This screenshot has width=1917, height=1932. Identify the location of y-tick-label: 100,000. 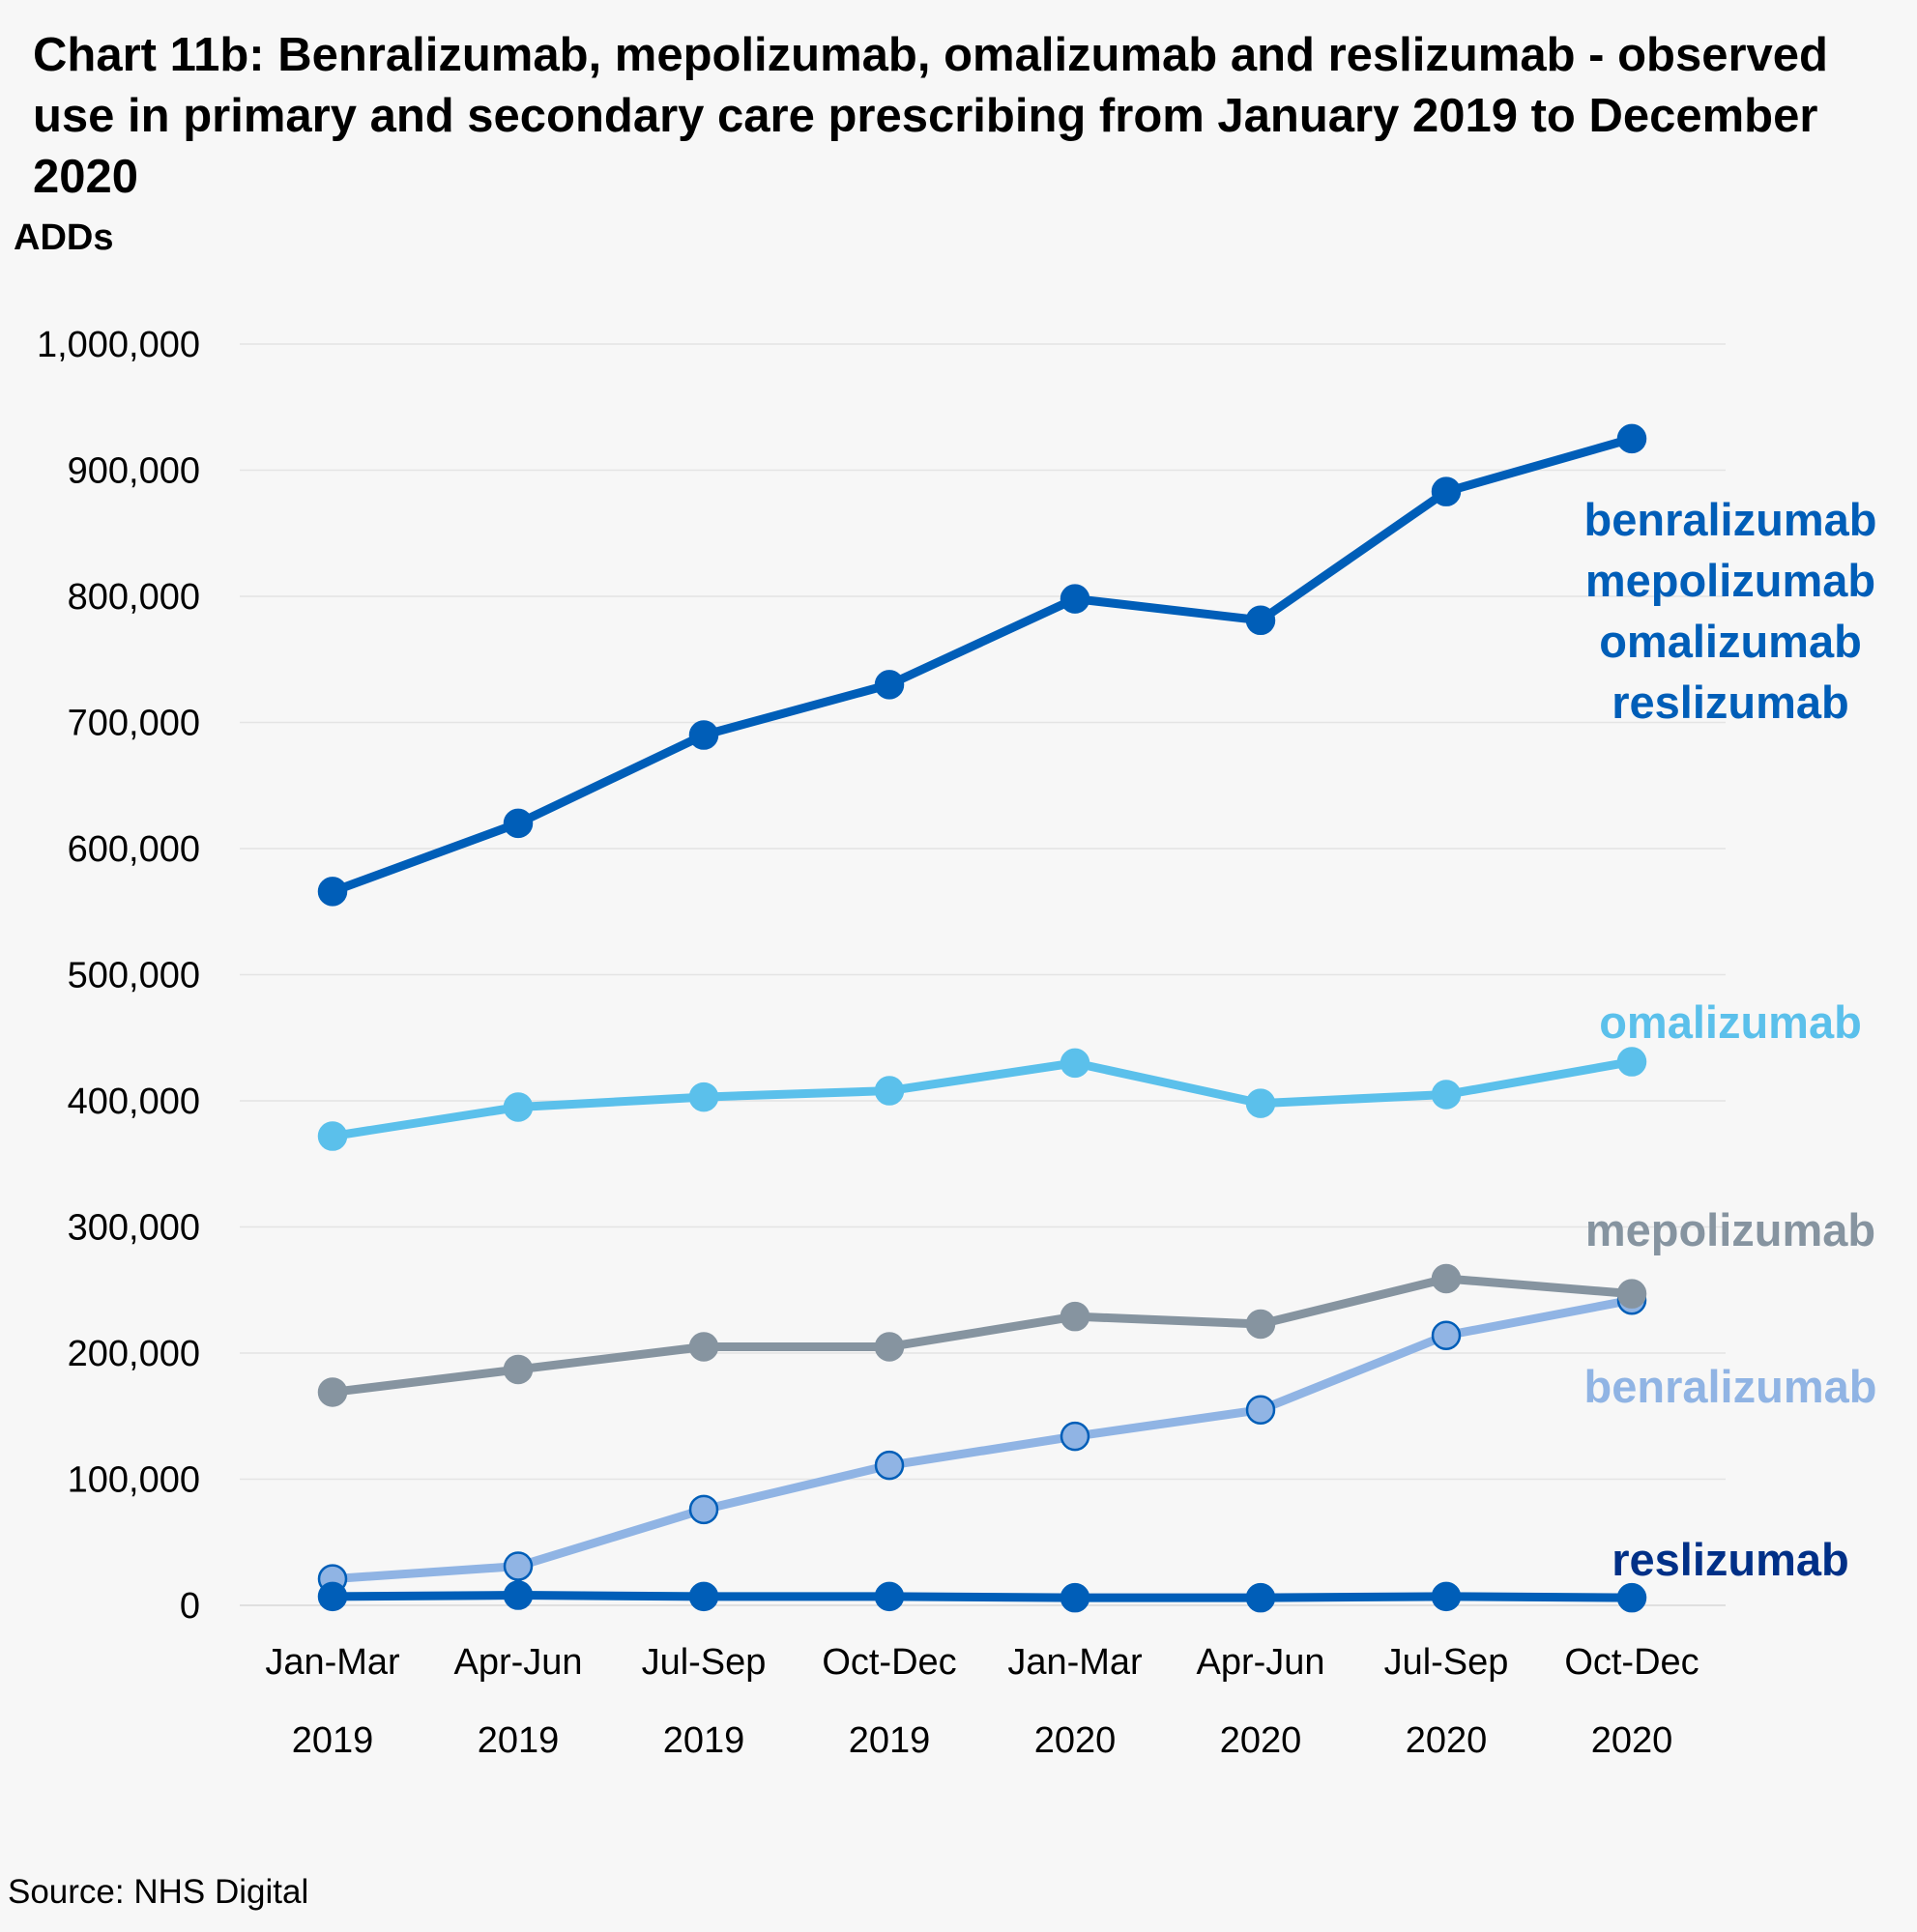
(134, 1480).